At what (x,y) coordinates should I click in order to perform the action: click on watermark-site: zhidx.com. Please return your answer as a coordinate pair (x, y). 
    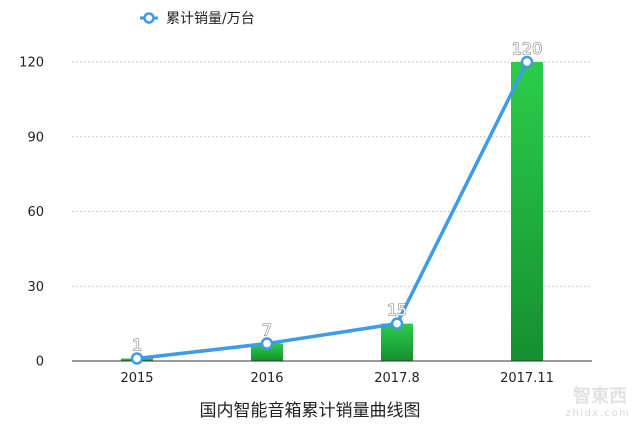
    Looking at the image, I should click on (598, 413).